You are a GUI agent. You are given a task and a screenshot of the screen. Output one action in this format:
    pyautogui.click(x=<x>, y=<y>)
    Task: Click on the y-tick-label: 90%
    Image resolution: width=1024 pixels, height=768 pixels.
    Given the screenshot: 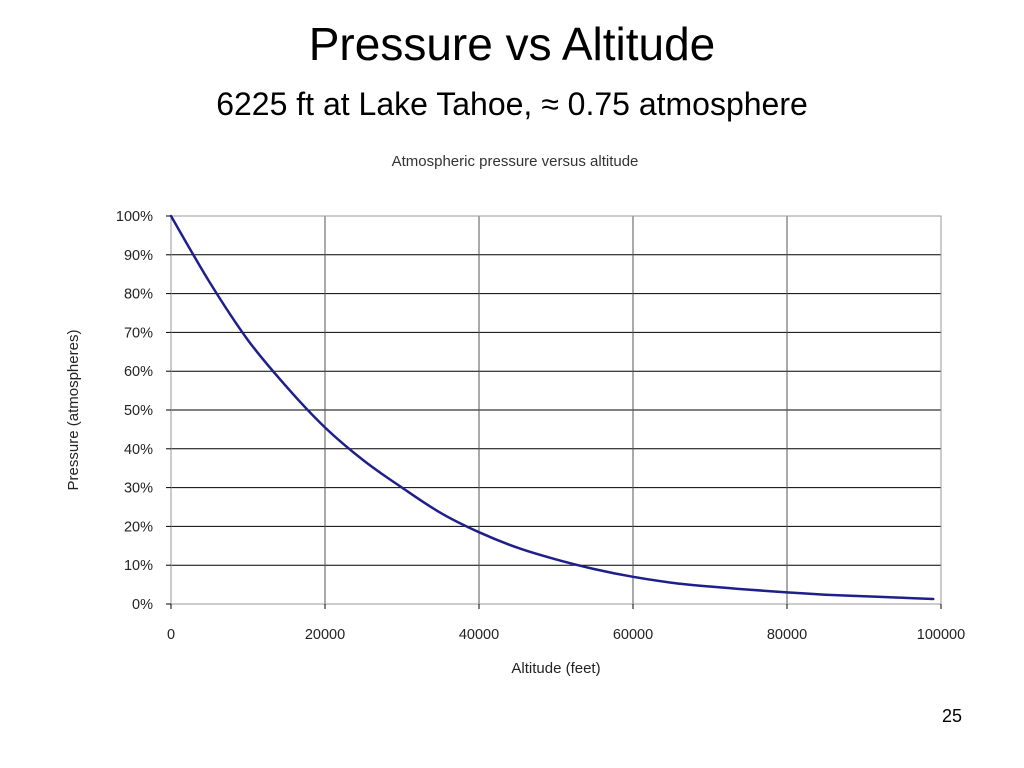 What is the action you would take?
    pyautogui.click(x=138, y=256)
    